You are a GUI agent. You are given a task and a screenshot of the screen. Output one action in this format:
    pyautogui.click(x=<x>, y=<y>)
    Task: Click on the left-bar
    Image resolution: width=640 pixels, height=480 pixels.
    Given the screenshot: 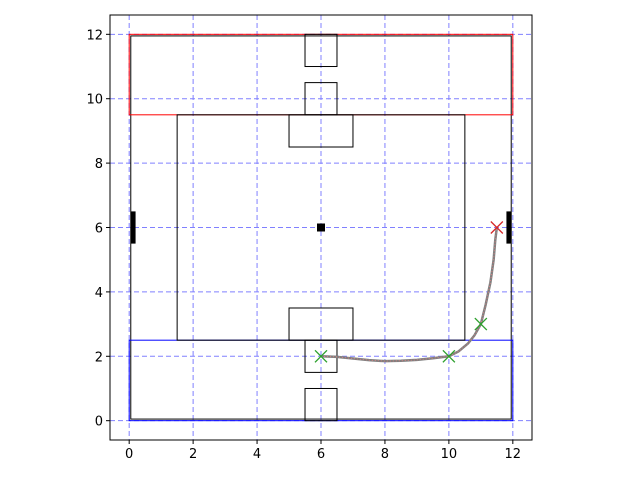 What is the action you would take?
    pyautogui.click(x=133, y=227)
    